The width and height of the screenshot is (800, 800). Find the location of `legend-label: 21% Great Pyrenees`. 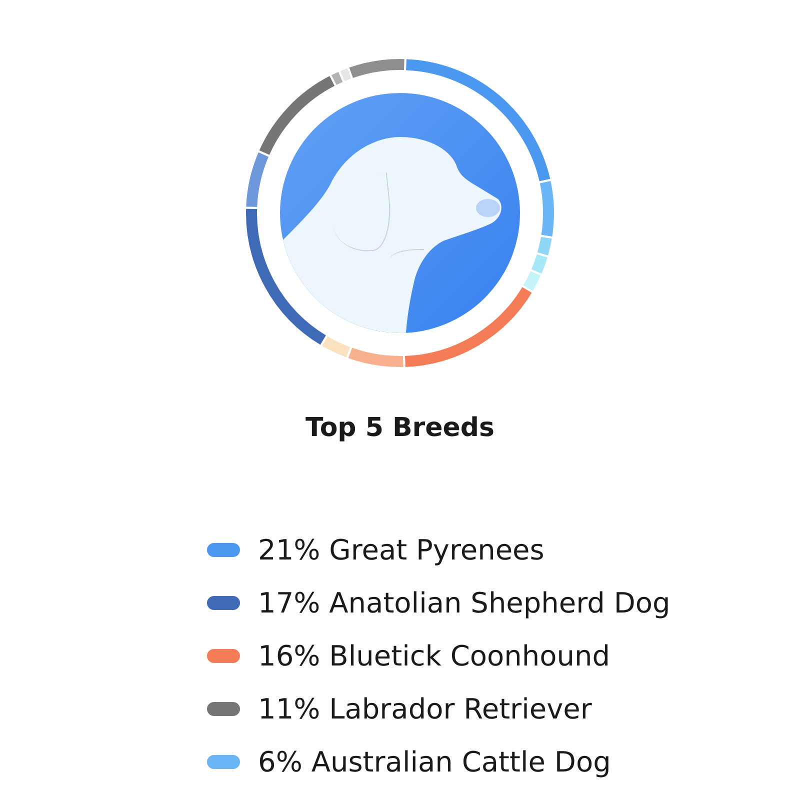

legend-label: 21% Great Pyrenees is located at coordinates (401, 550).